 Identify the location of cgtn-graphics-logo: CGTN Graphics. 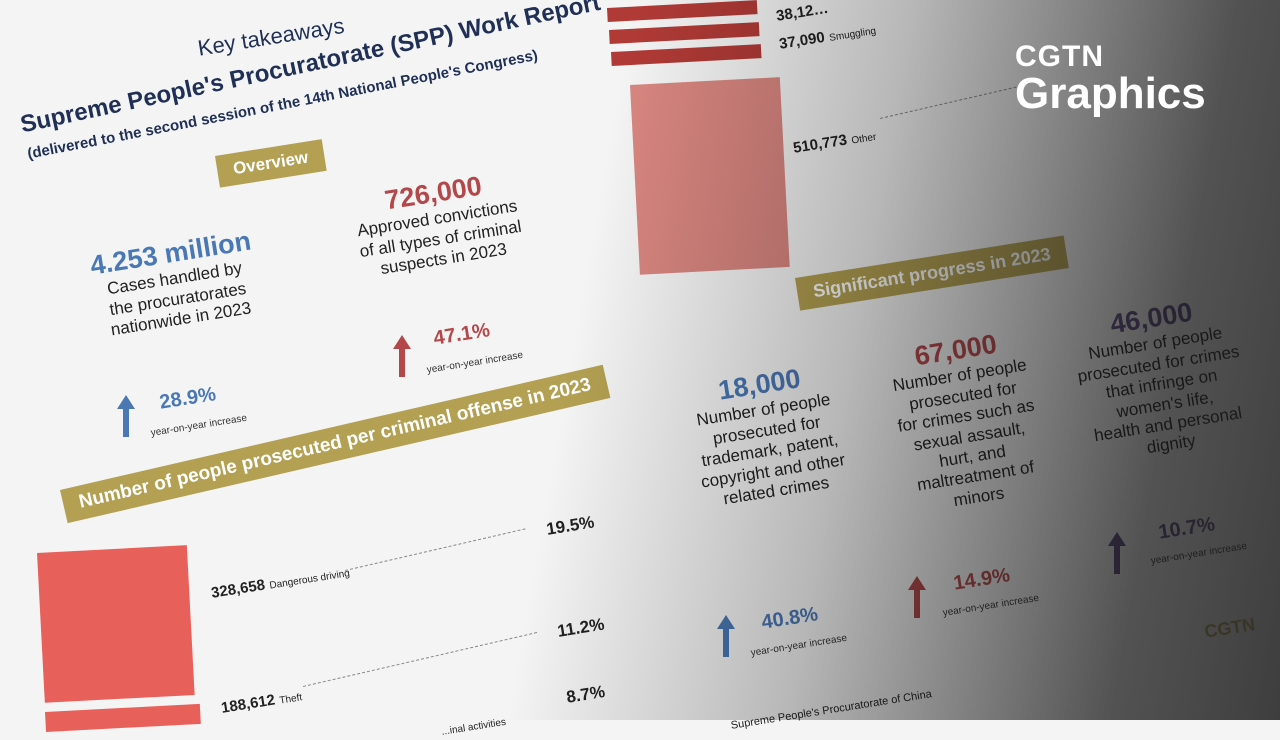
(1110, 79).